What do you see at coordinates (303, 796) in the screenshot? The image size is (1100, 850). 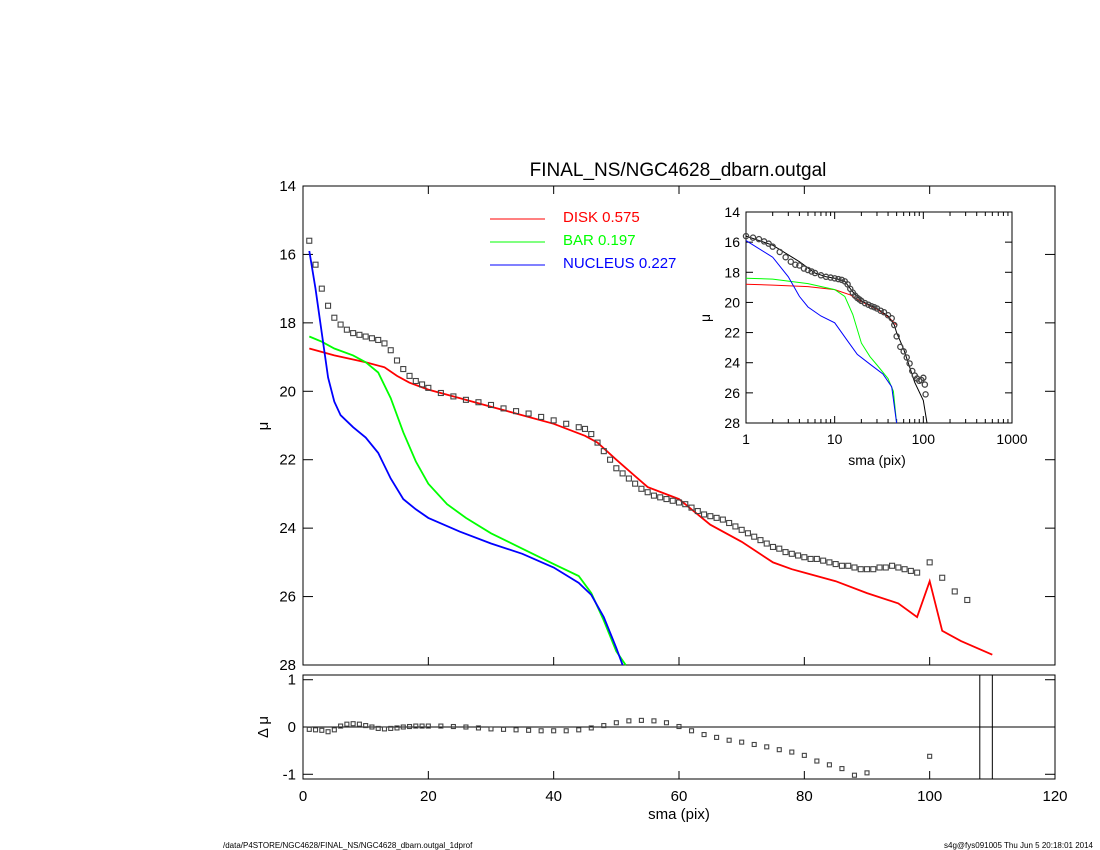 I see `residual-x-tick-label: 0` at bounding box center [303, 796].